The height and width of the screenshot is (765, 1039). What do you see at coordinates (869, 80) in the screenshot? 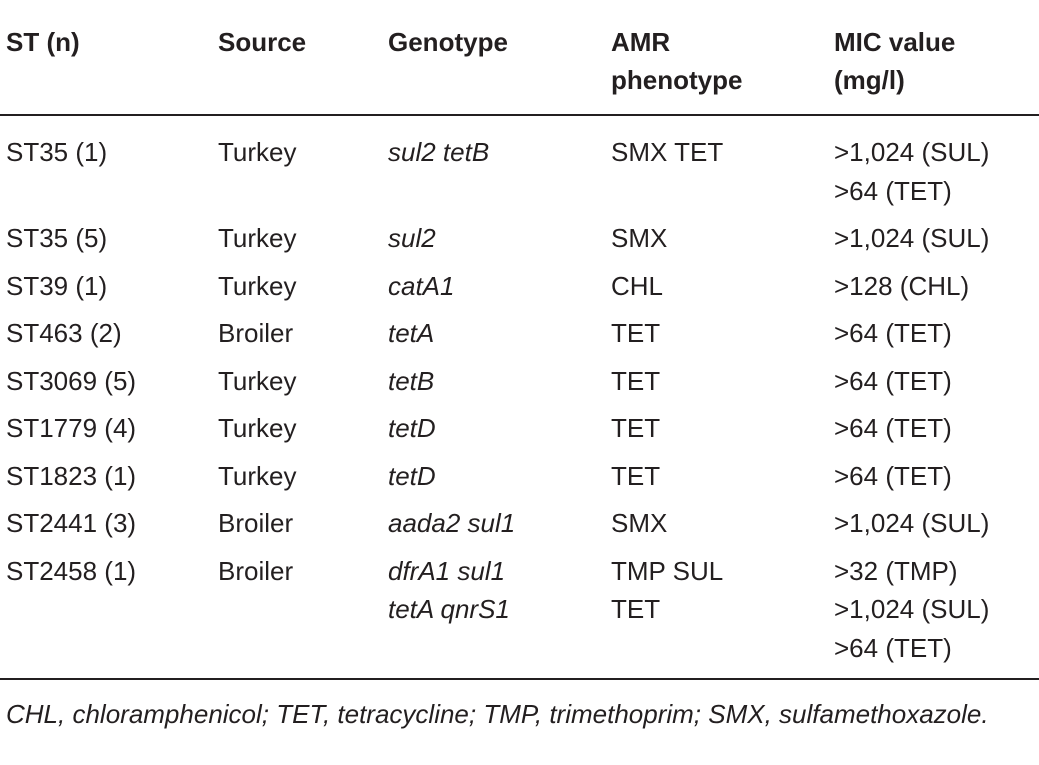
I see `header-cell: (mg/l)` at bounding box center [869, 80].